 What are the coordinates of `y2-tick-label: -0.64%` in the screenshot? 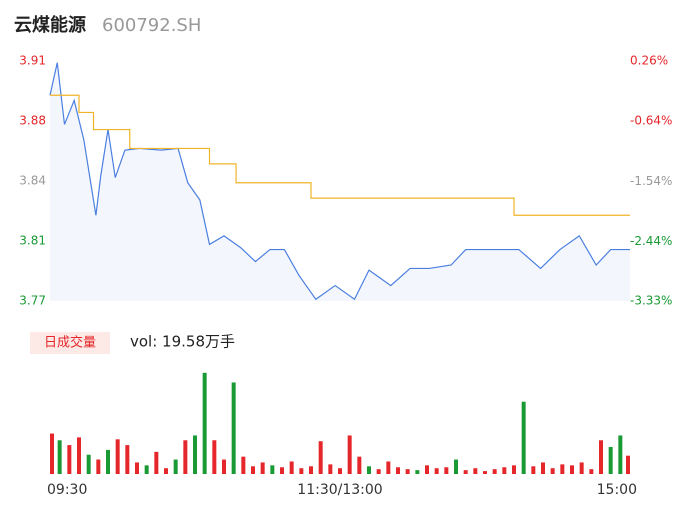 It's located at (651, 121).